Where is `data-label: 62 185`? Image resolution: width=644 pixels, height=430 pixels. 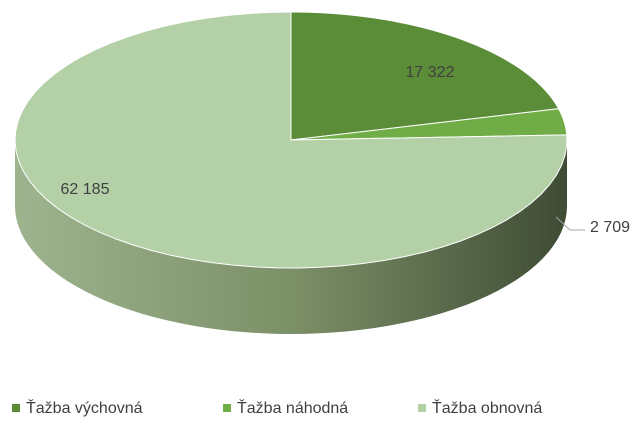 data-label: 62 185 is located at coordinates (85, 189).